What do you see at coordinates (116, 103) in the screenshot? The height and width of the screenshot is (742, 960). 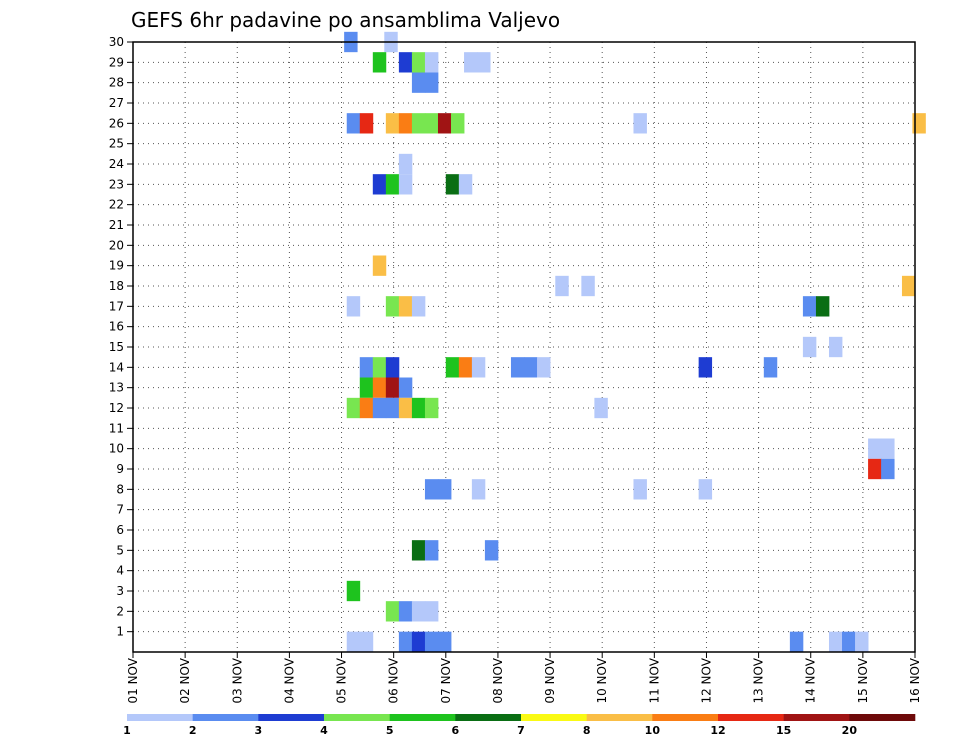 I see `y-tick-label: 27` at bounding box center [116, 103].